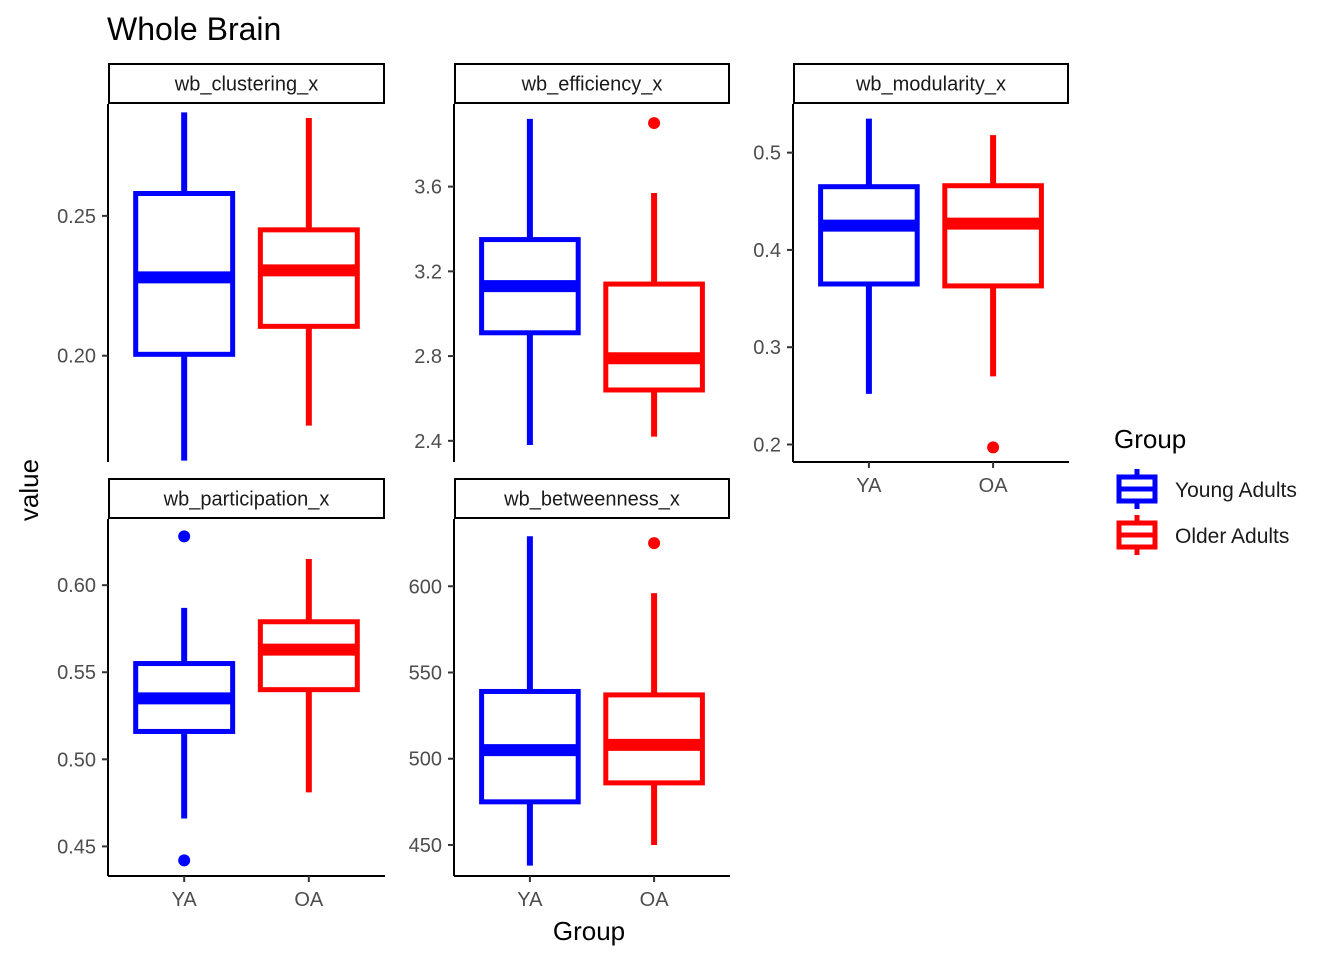 This screenshot has width=1344, height=960. What do you see at coordinates (767, 251) in the screenshot?
I see `y-tick-label: 0.4` at bounding box center [767, 251].